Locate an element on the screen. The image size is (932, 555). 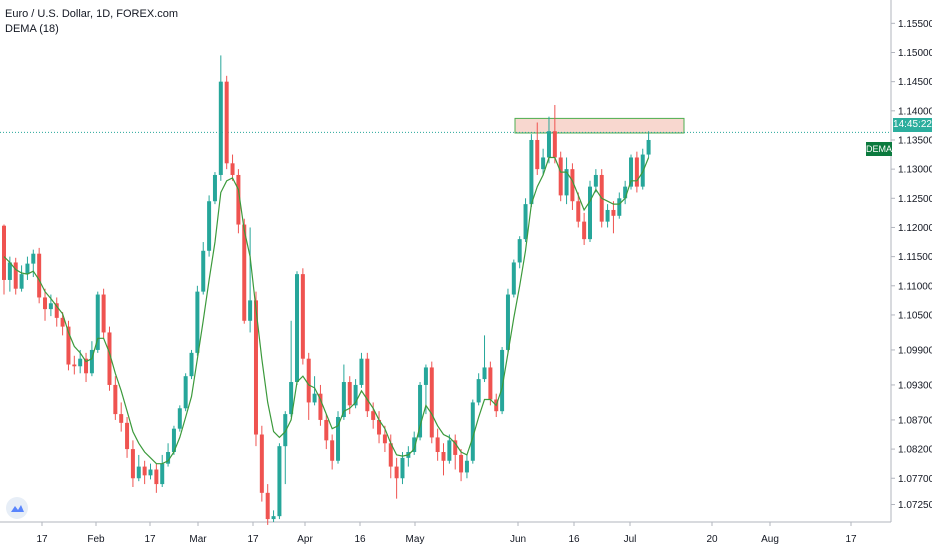
x-tick-label: May is located at coordinates (415, 539).